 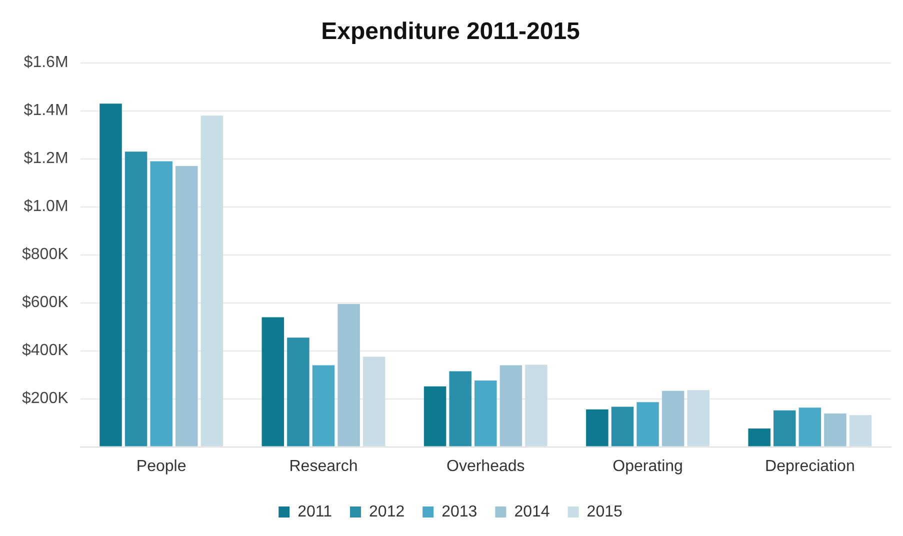 What do you see at coordinates (450, 32) in the screenshot?
I see `chart-title: Expenditure 2011-2015` at bounding box center [450, 32].